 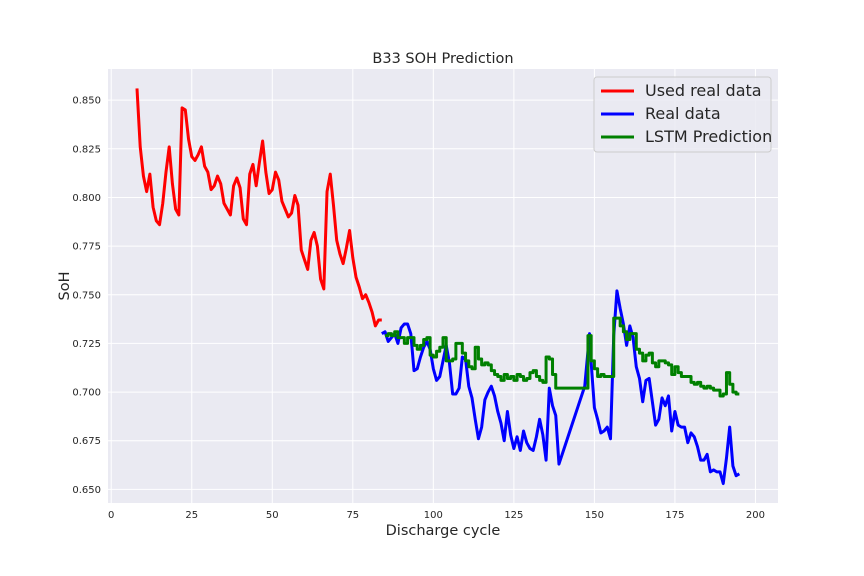 What do you see at coordinates (513, 515) in the screenshot?
I see `x-tick-label: 125` at bounding box center [513, 515].